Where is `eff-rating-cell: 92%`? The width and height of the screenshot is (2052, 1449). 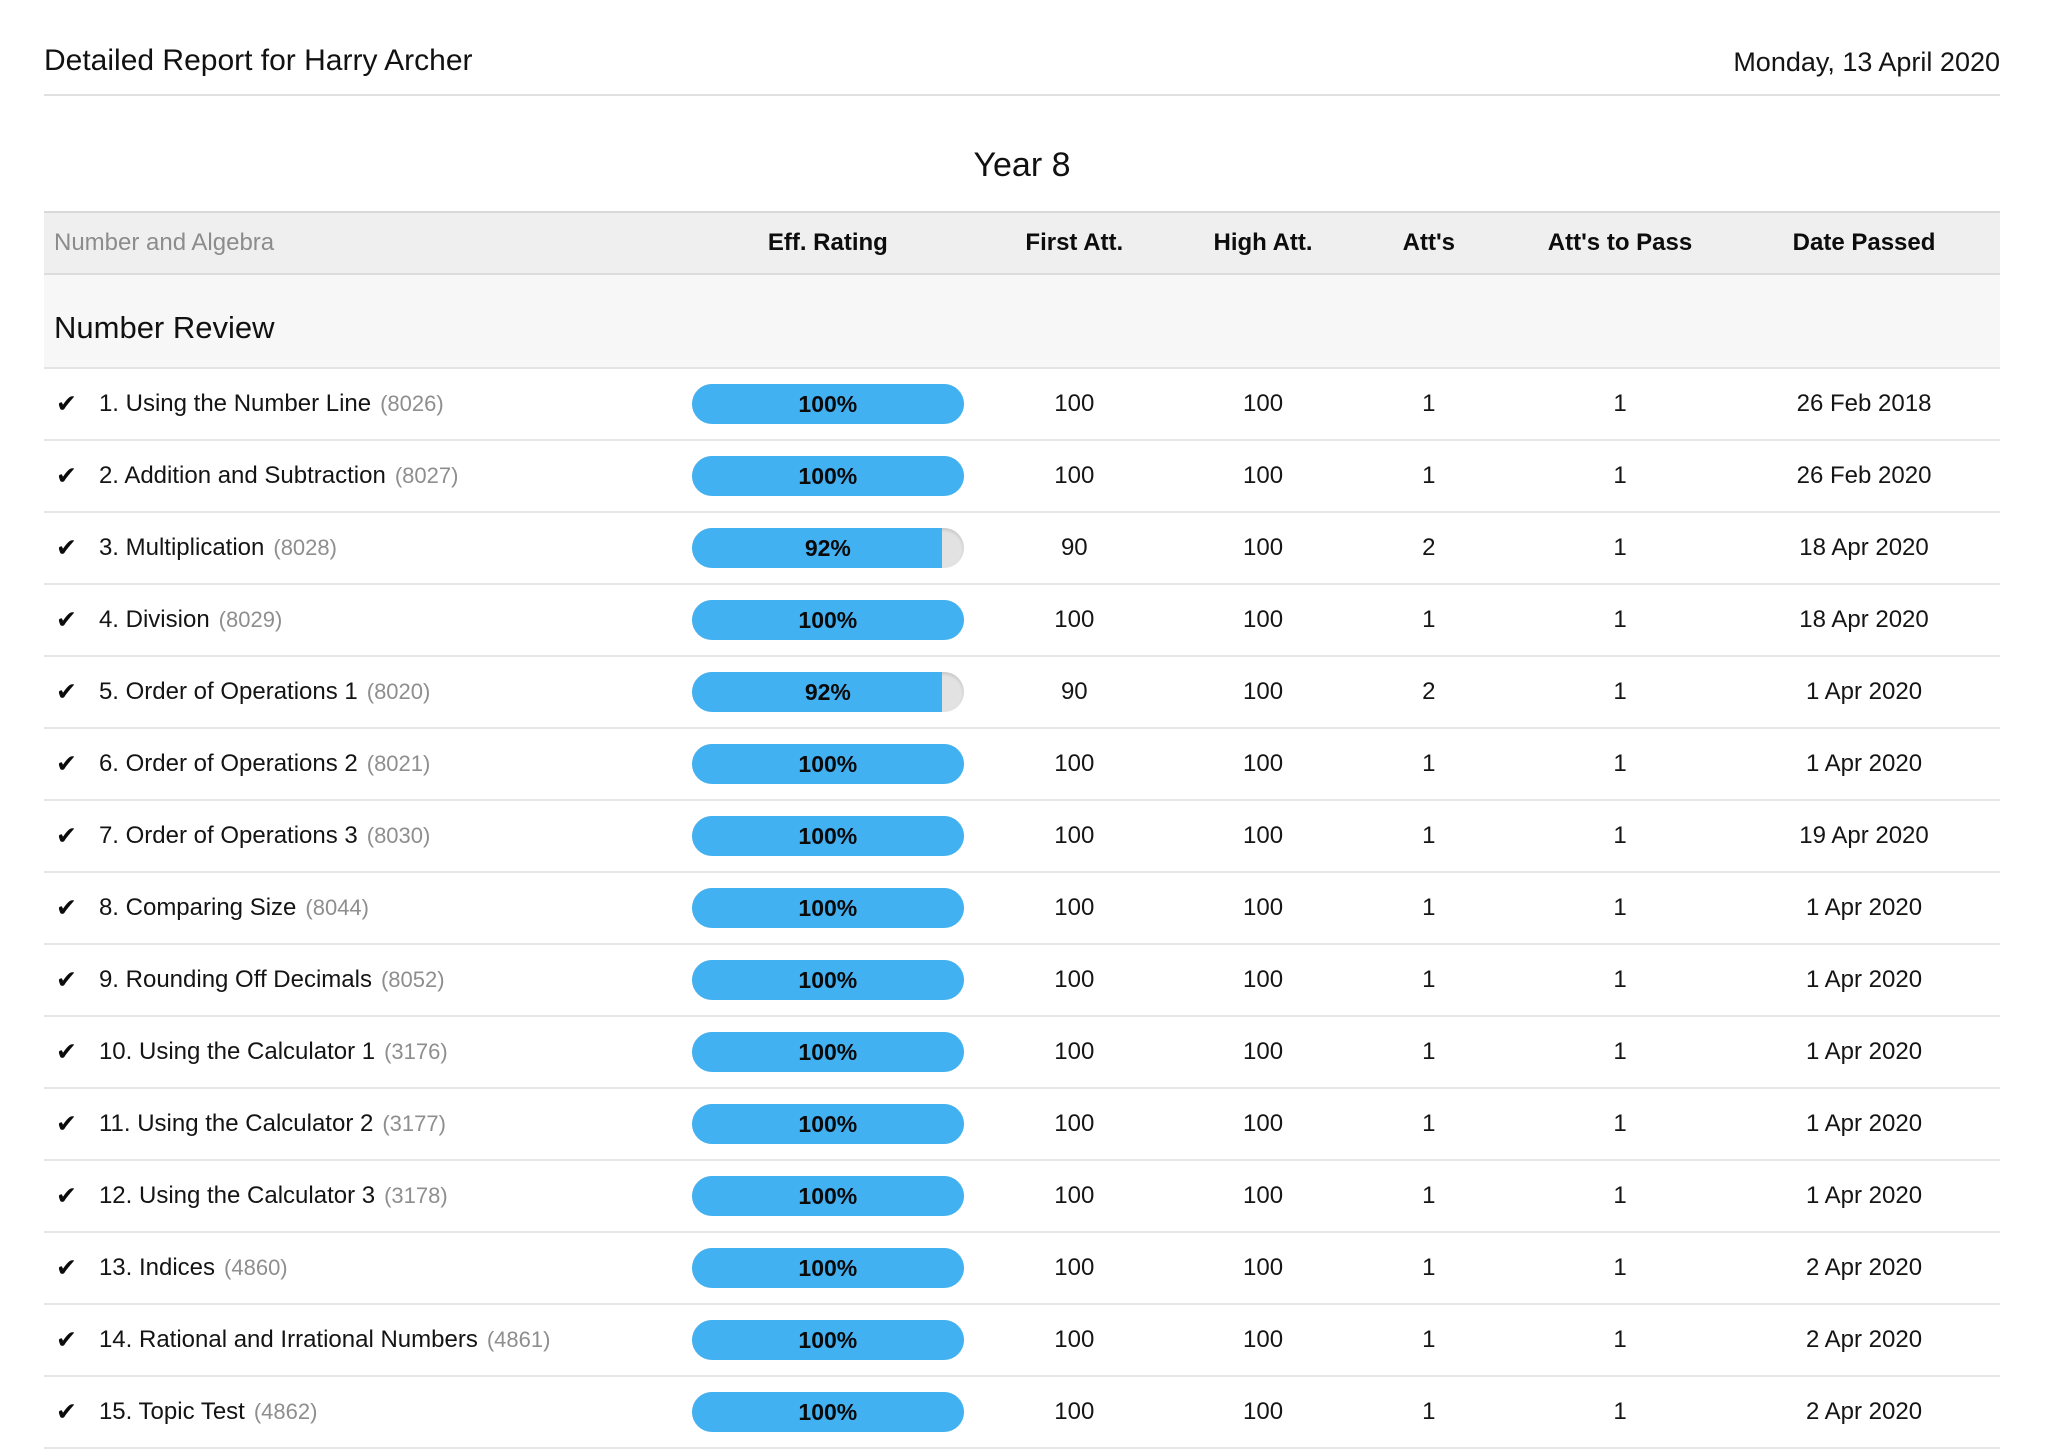 eff-rating-cell: 92% is located at coordinates (828, 692).